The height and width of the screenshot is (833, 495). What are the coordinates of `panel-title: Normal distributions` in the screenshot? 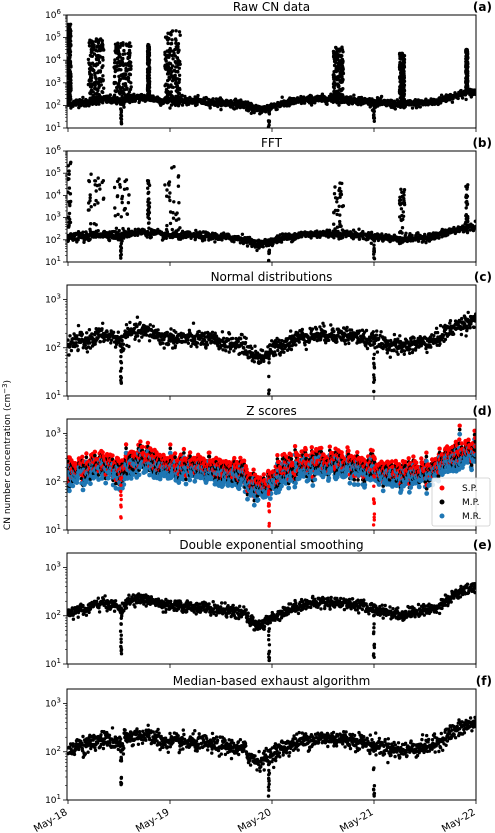 It's located at (272, 277).